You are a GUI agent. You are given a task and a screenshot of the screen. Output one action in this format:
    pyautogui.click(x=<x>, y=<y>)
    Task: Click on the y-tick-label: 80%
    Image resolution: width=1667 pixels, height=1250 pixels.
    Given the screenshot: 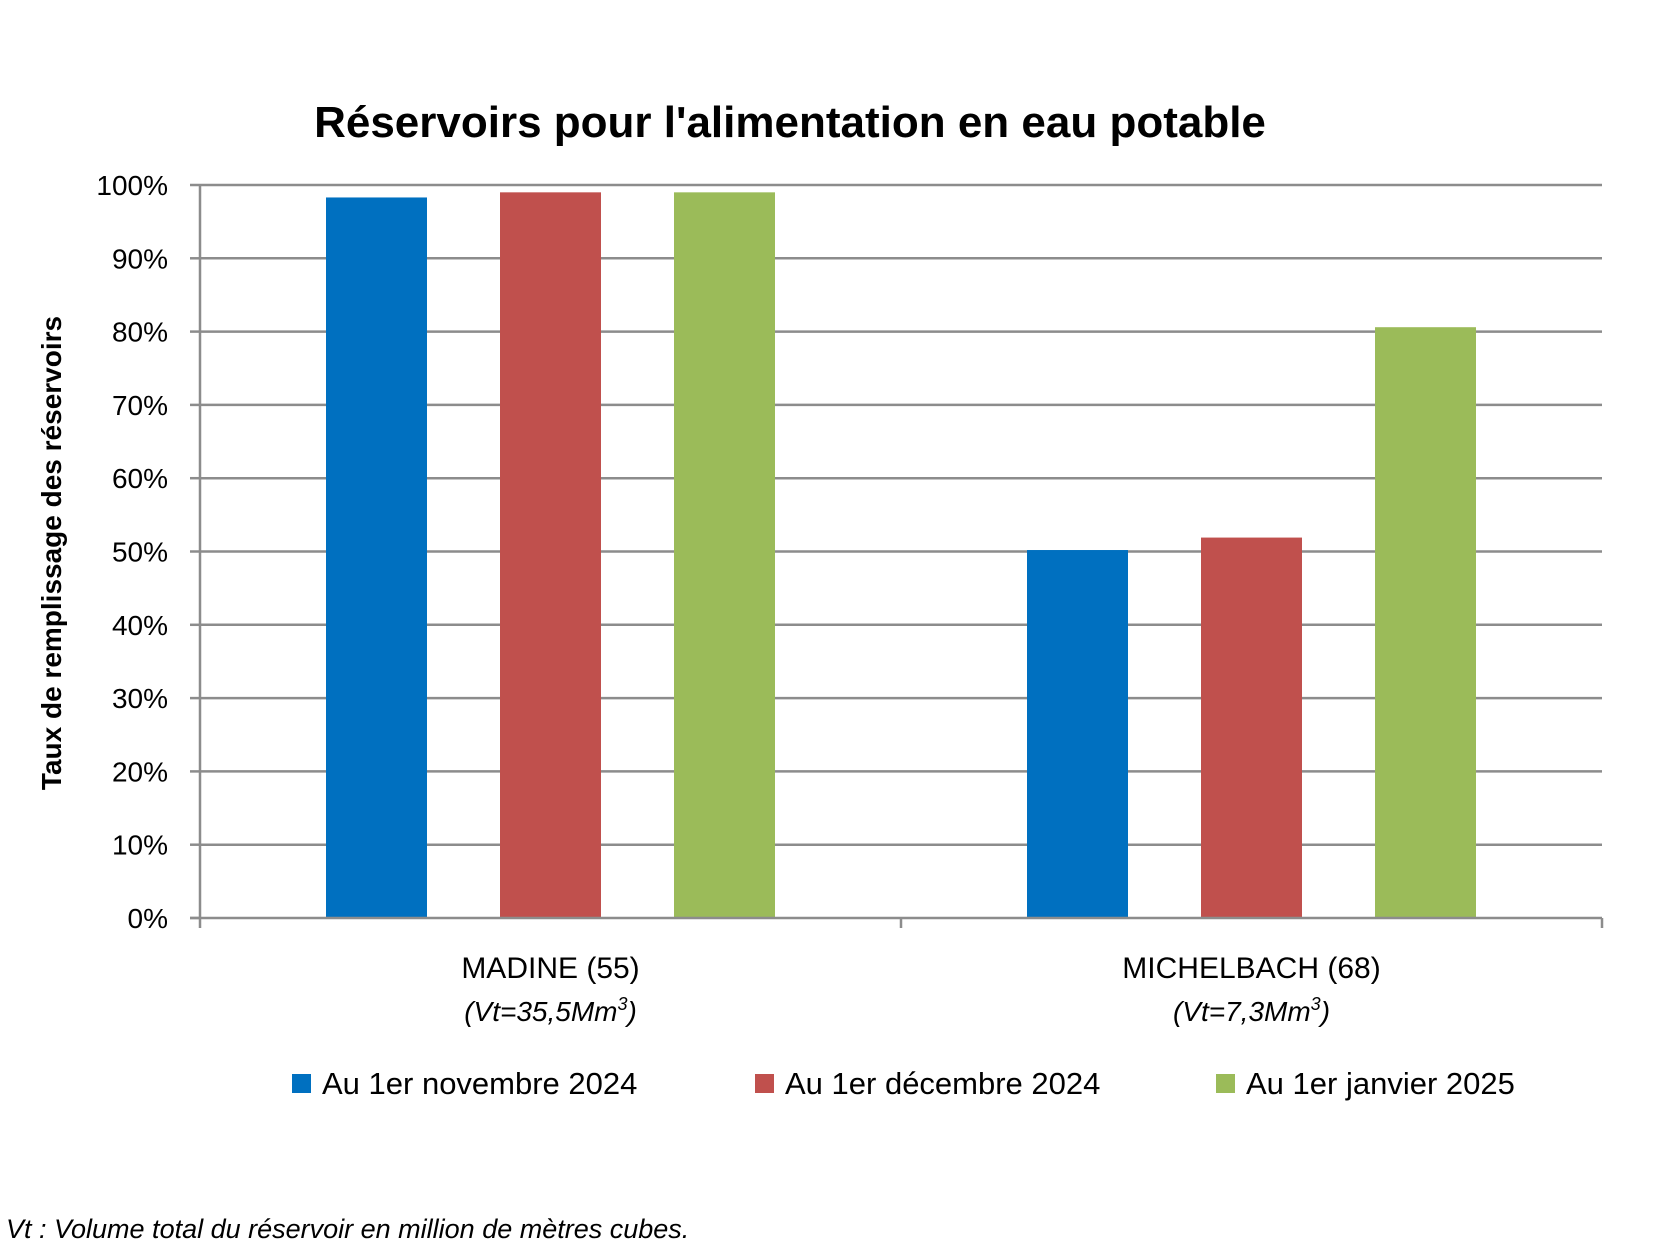 What is the action you would take?
    pyautogui.click(x=140, y=332)
    